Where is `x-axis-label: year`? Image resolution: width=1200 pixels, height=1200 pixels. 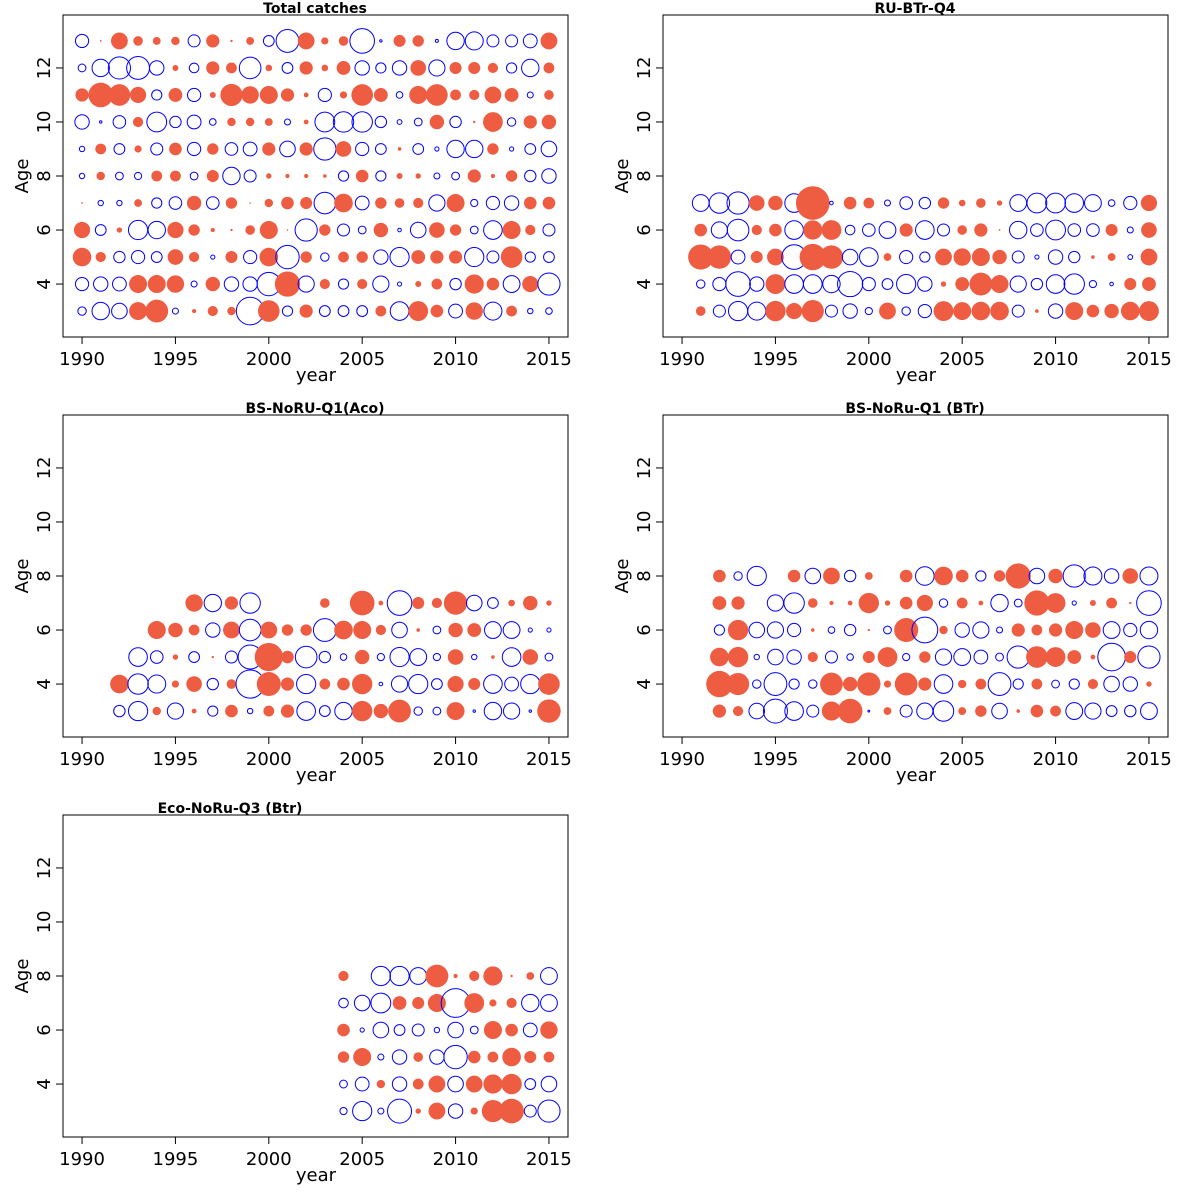
x-axis-label: year is located at coordinates (316, 1175).